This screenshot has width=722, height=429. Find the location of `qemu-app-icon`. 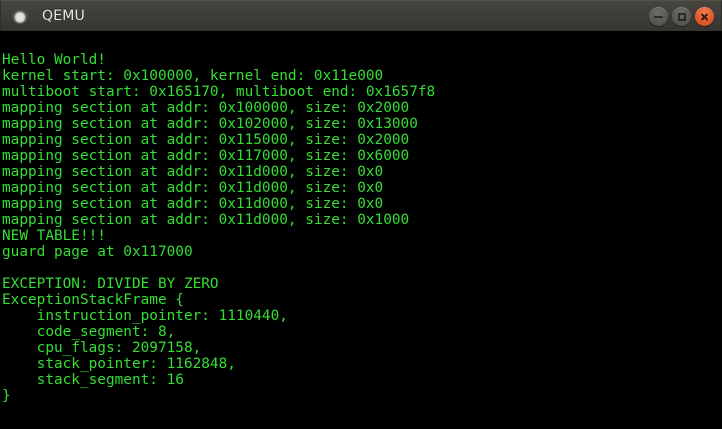

qemu-app-icon is located at coordinates (20, 16).